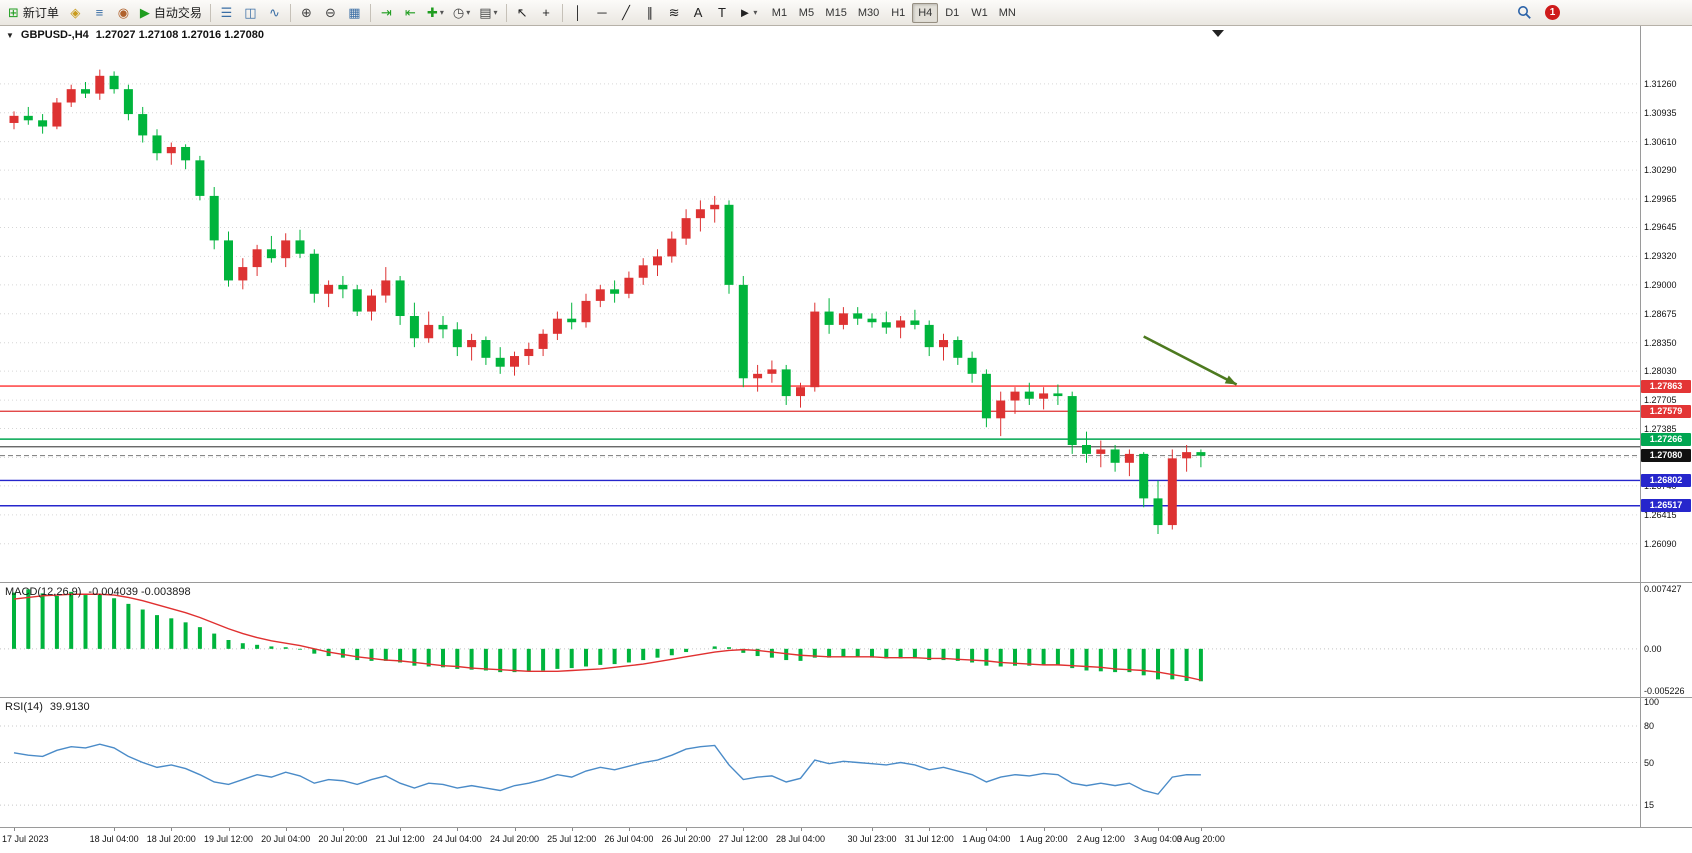 The width and height of the screenshot is (1692, 853). Describe the element at coordinates (952, 12) in the screenshot. I see `timeframe-d1: D1` at that location.